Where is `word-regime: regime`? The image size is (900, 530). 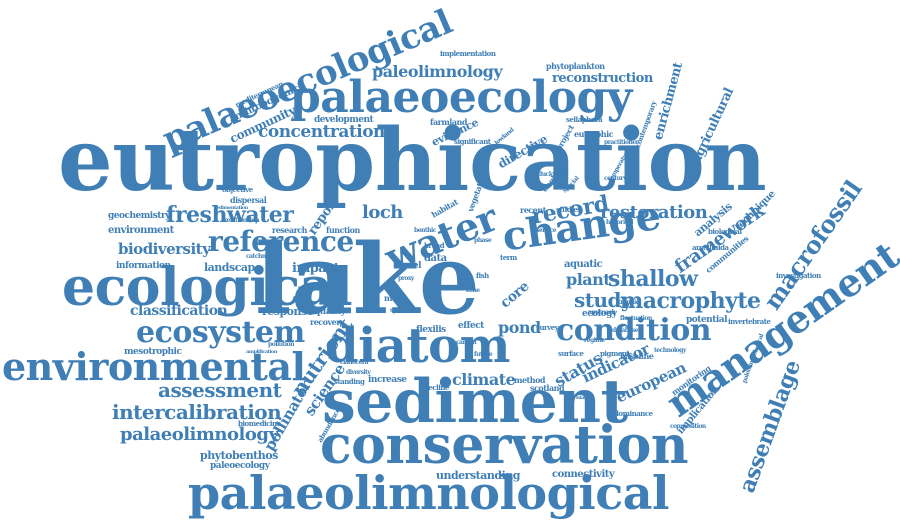
word-regime: regime is located at coordinates (594, 340).